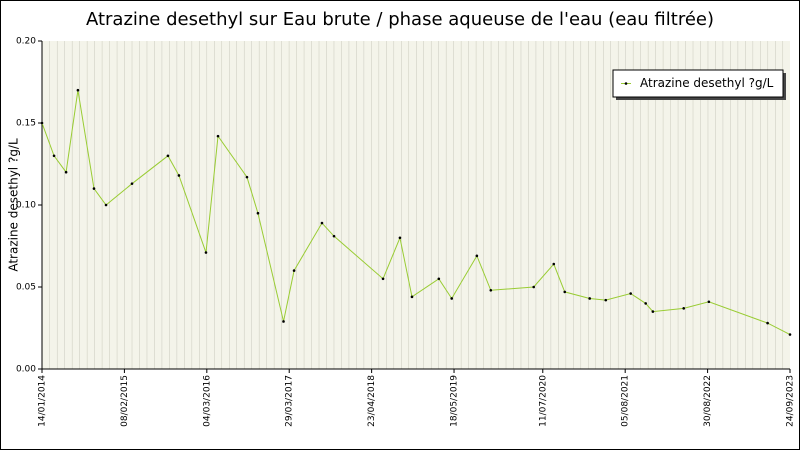 This screenshot has height=450, width=800. I want to click on x-tick-label: 24/09/2023, so click(791, 401).